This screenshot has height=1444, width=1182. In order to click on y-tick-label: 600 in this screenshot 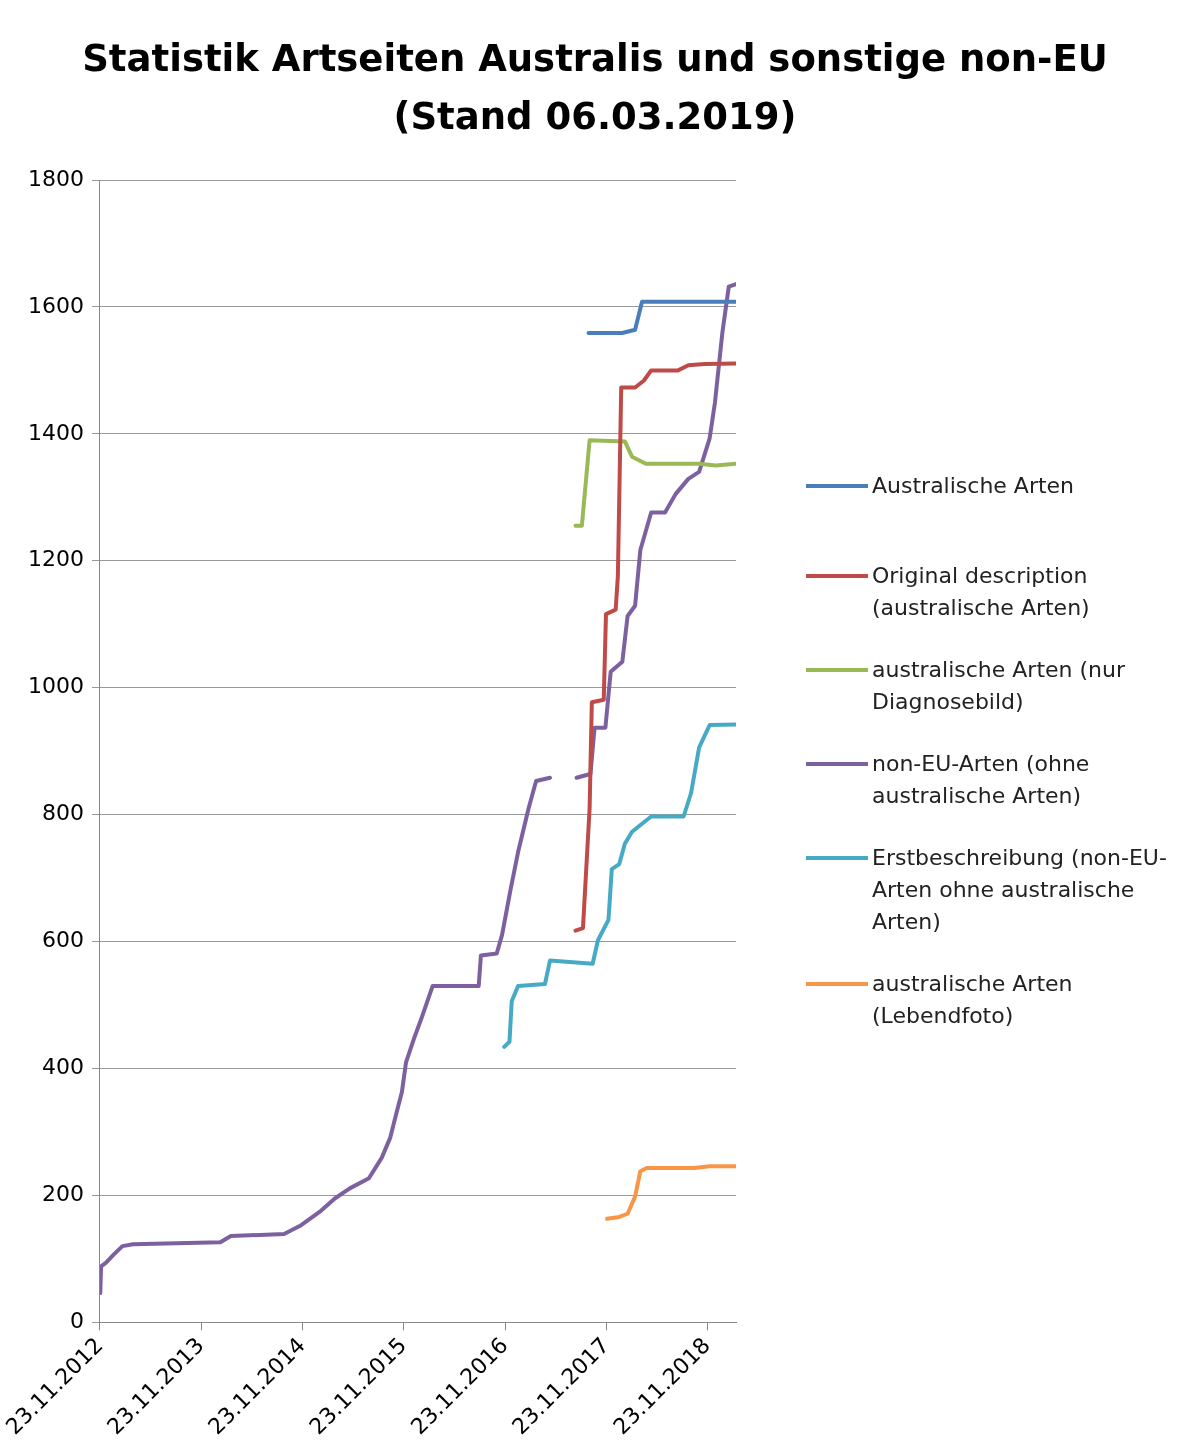, I will do `click(62, 940)`.